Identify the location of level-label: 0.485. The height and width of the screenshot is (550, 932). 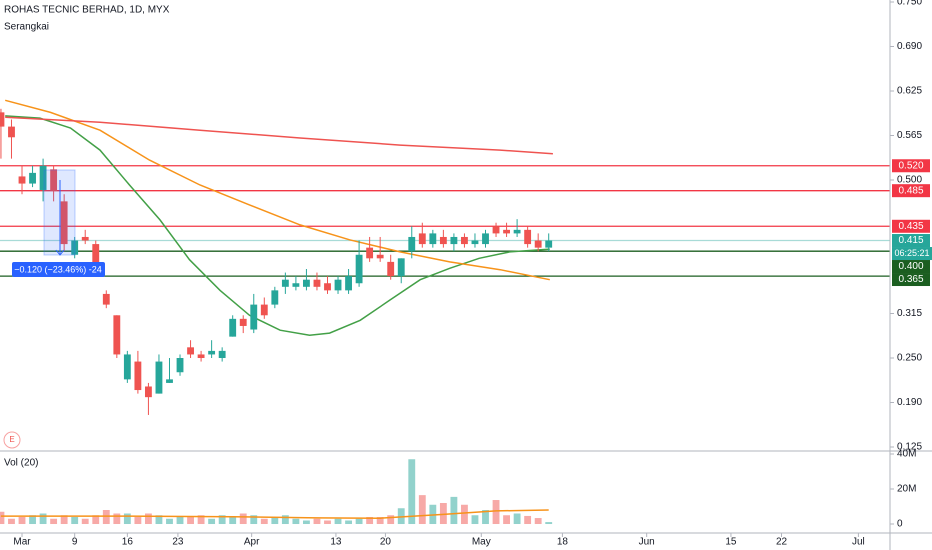
(910, 190).